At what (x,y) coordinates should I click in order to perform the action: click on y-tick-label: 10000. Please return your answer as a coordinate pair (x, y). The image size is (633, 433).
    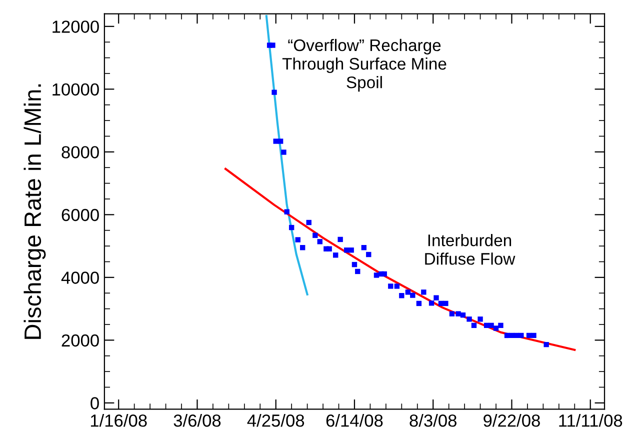
    Looking at the image, I should click on (75, 89).